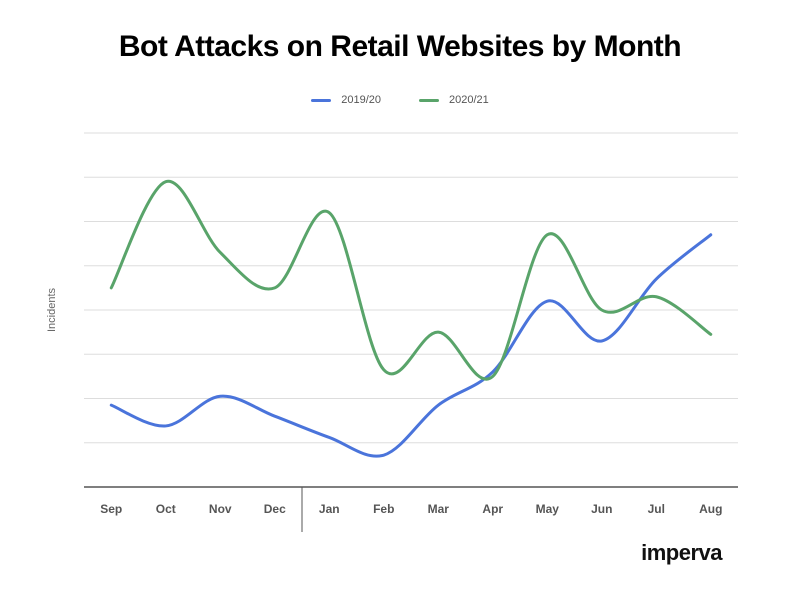 The image size is (800, 596). What do you see at coordinates (681, 552) in the screenshot?
I see `imperva-logo: imperva` at bounding box center [681, 552].